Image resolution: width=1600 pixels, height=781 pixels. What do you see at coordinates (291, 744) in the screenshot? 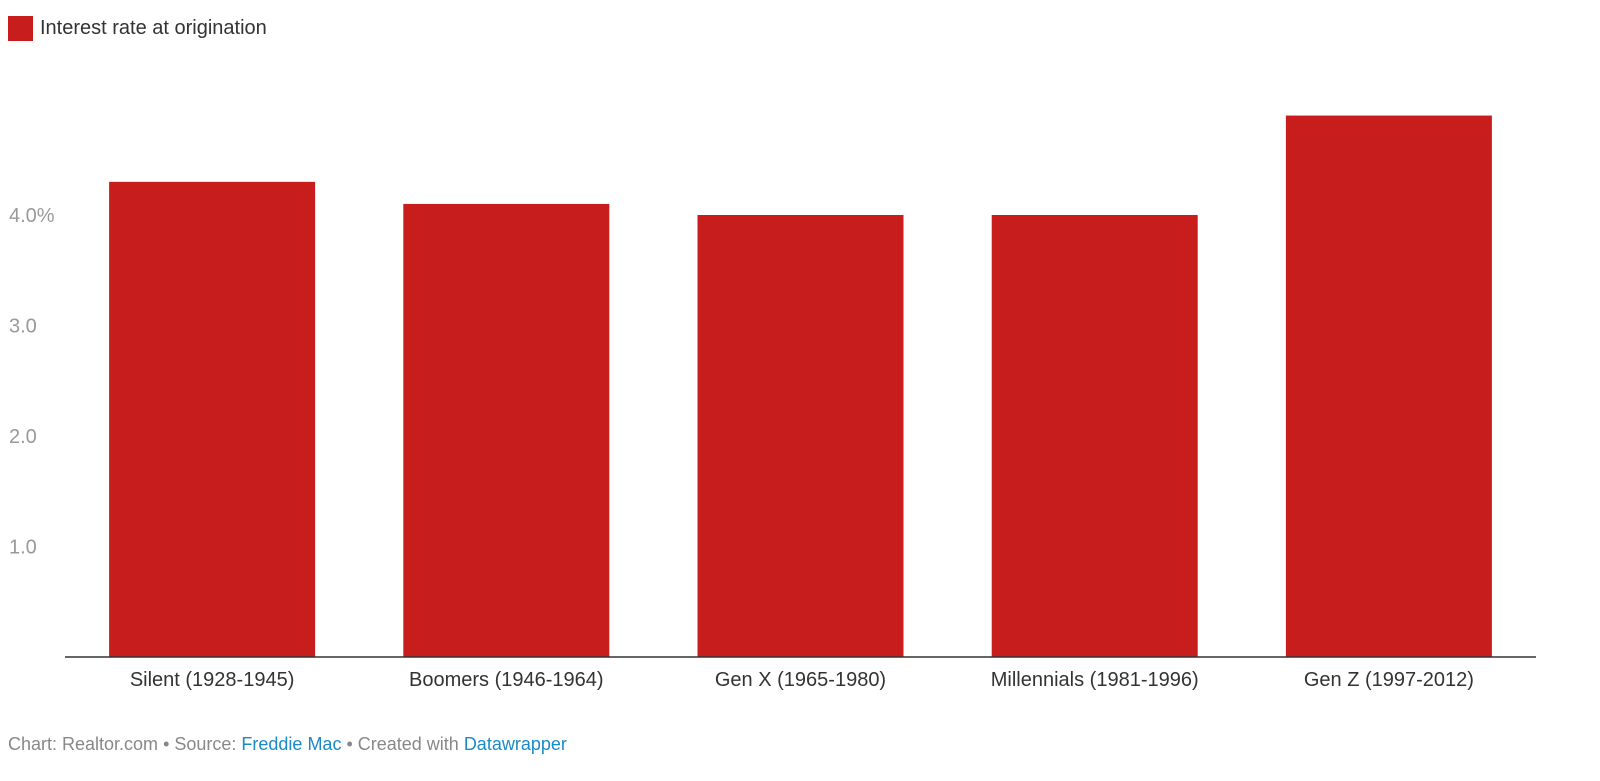
I see `source-link: Freddie Mac` at bounding box center [291, 744].